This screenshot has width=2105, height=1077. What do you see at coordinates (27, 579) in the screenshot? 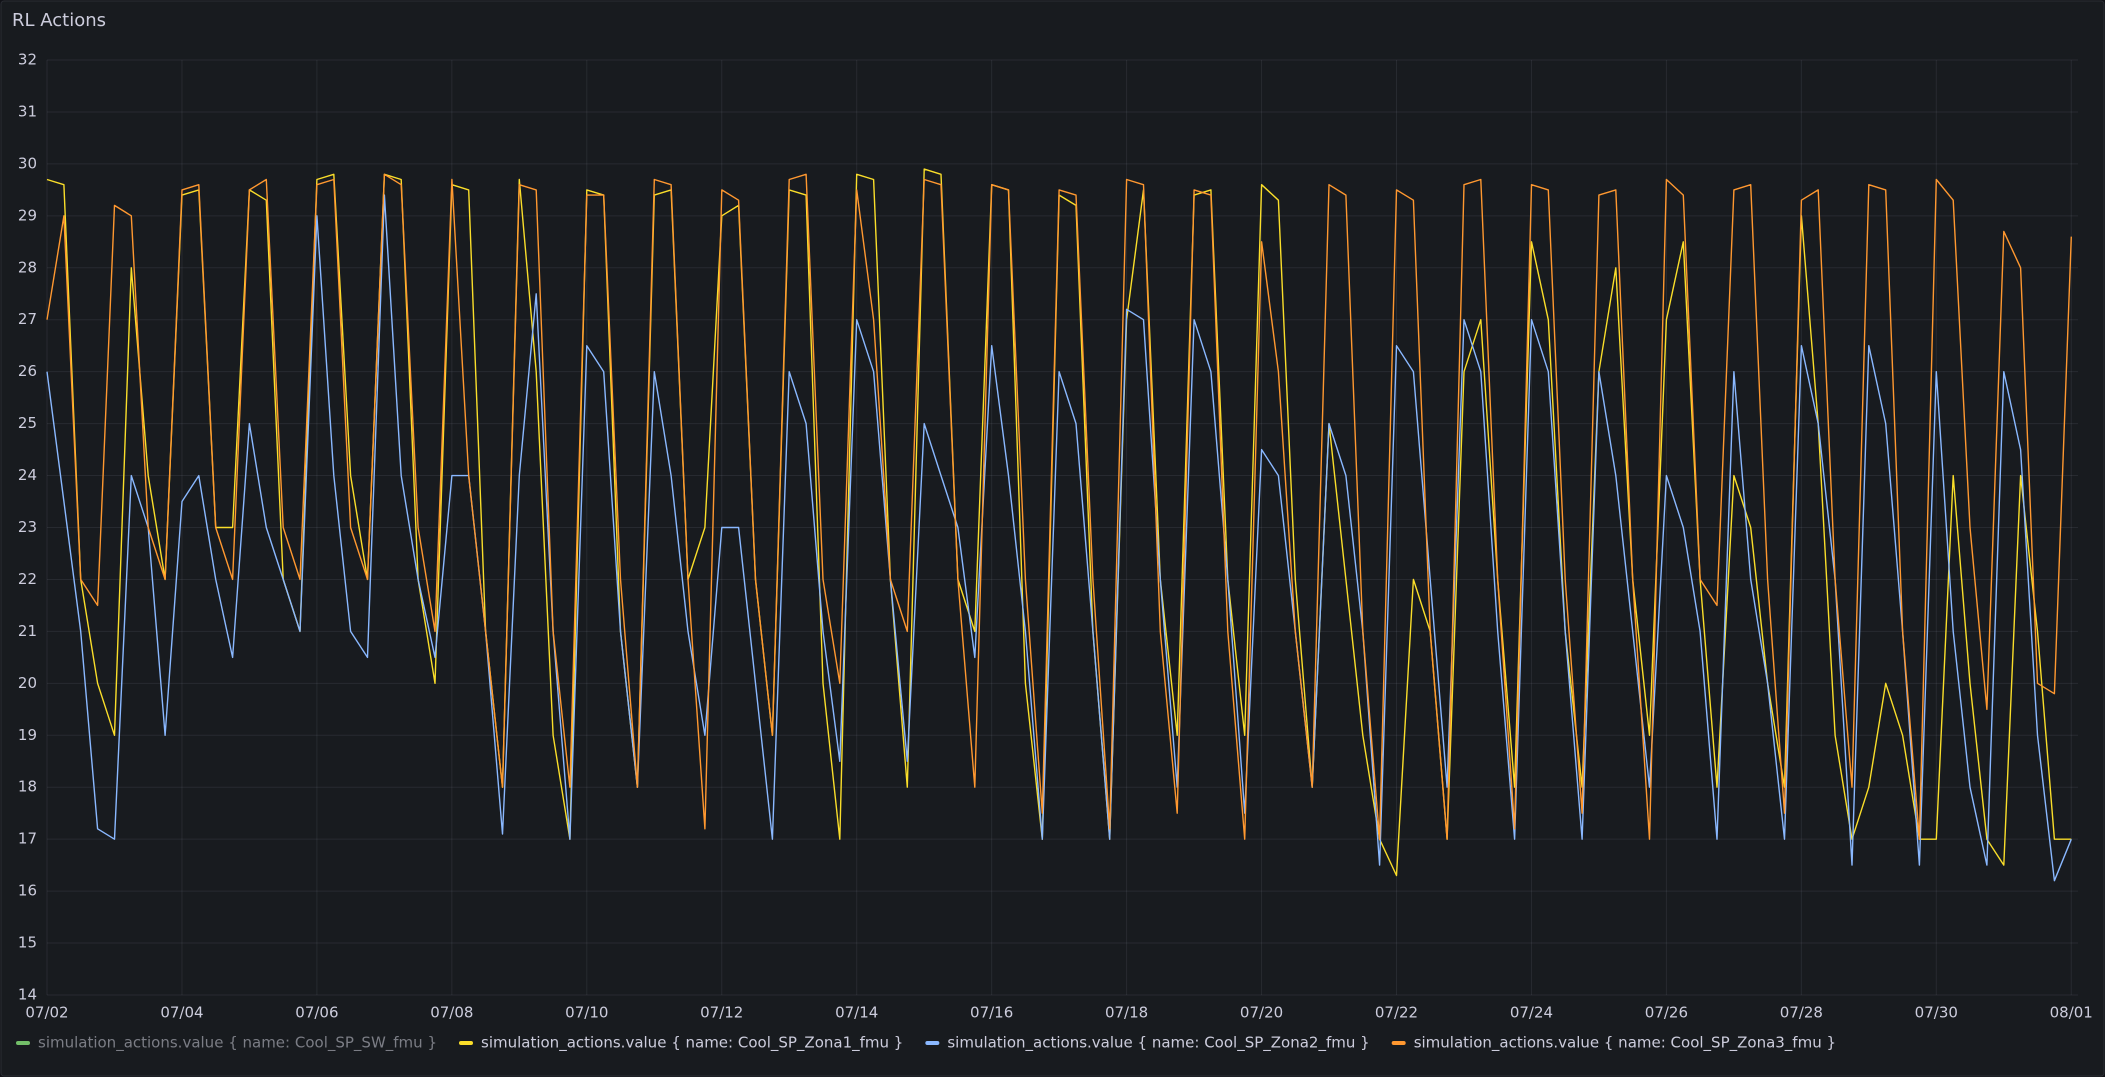
I see `y-tick-label: 22` at bounding box center [27, 579].